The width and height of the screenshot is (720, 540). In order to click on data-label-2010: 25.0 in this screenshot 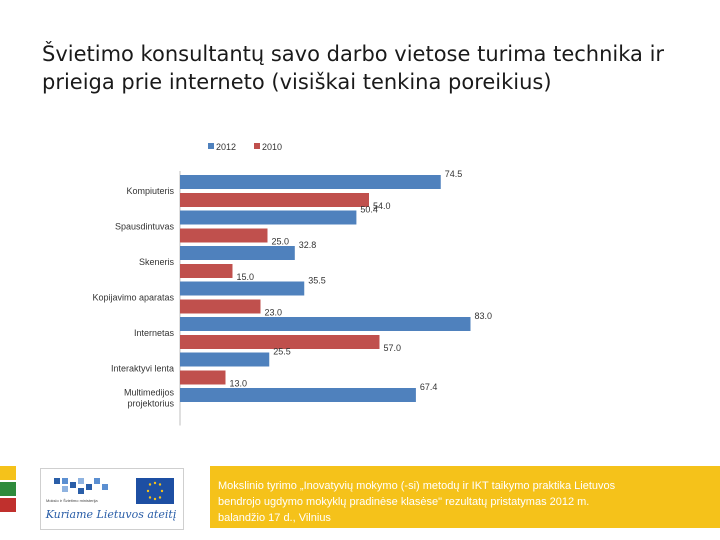, I will do `click(281, 242)`.